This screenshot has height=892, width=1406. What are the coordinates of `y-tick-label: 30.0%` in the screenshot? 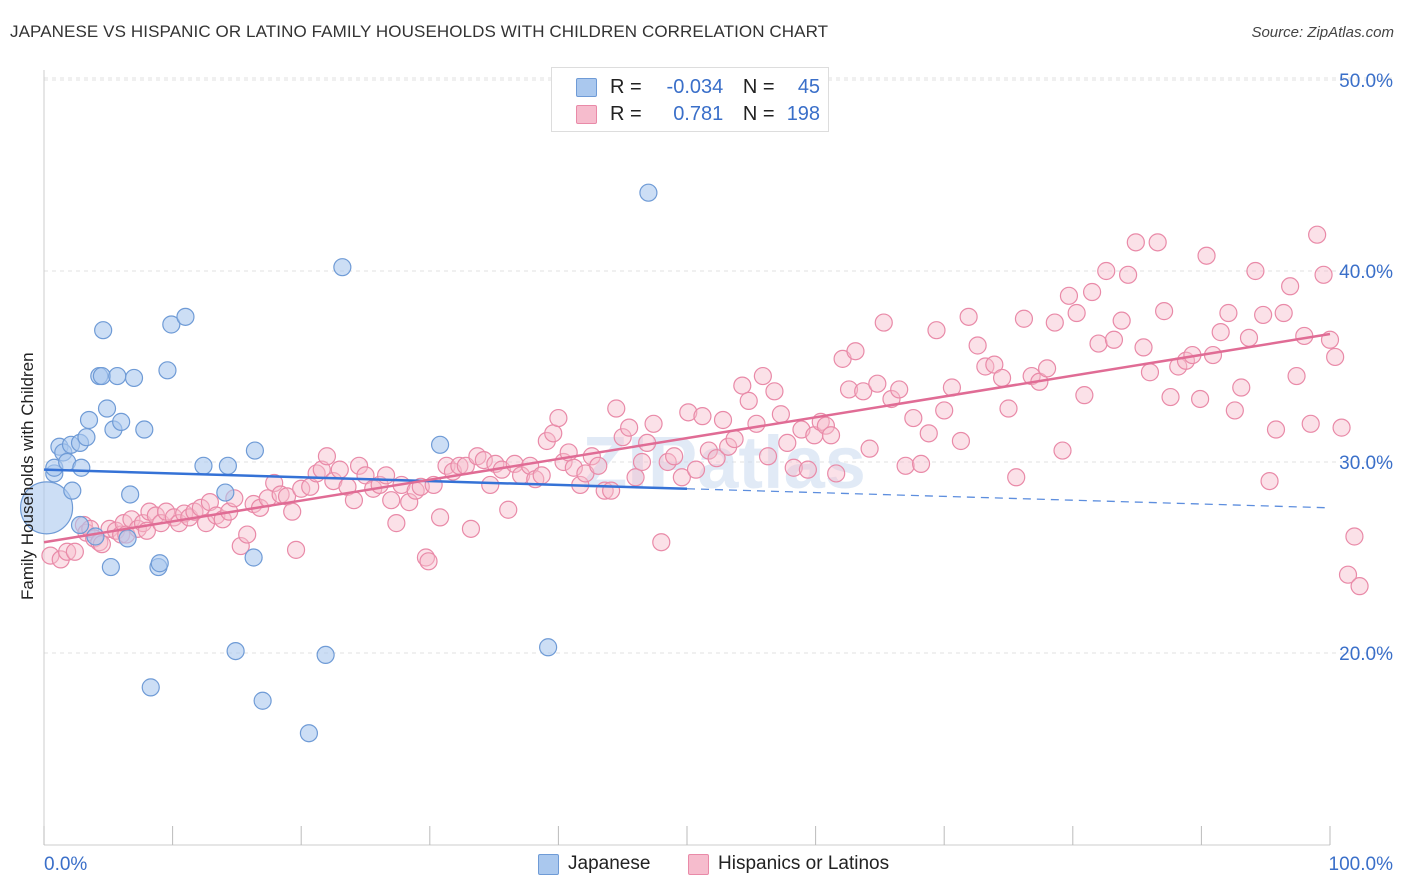 It's located at (1366, 463).